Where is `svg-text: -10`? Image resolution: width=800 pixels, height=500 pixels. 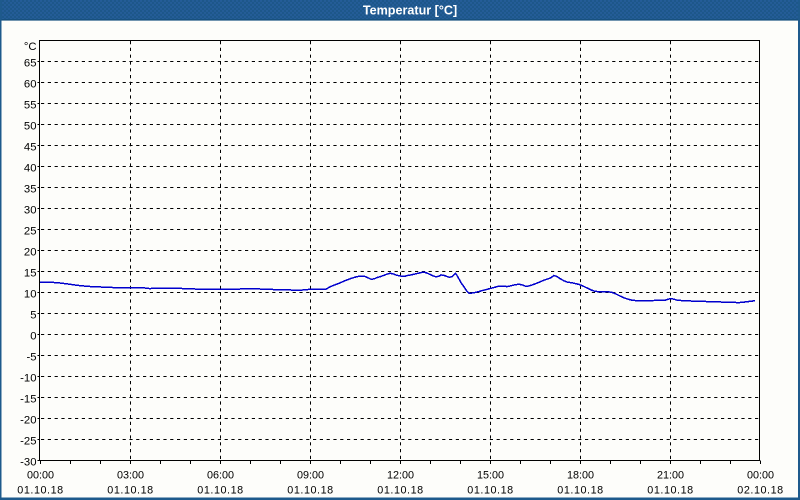 svg-text: -10 is located at coordinates (28, 379).